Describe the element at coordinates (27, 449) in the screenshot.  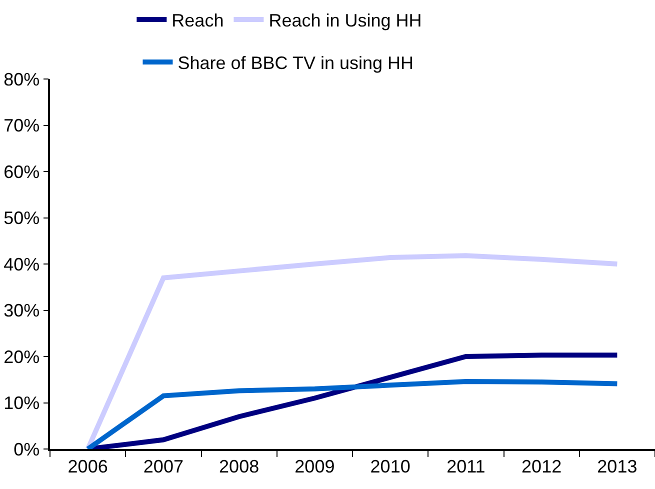
I see `y-tick-label: 0%` at that location.